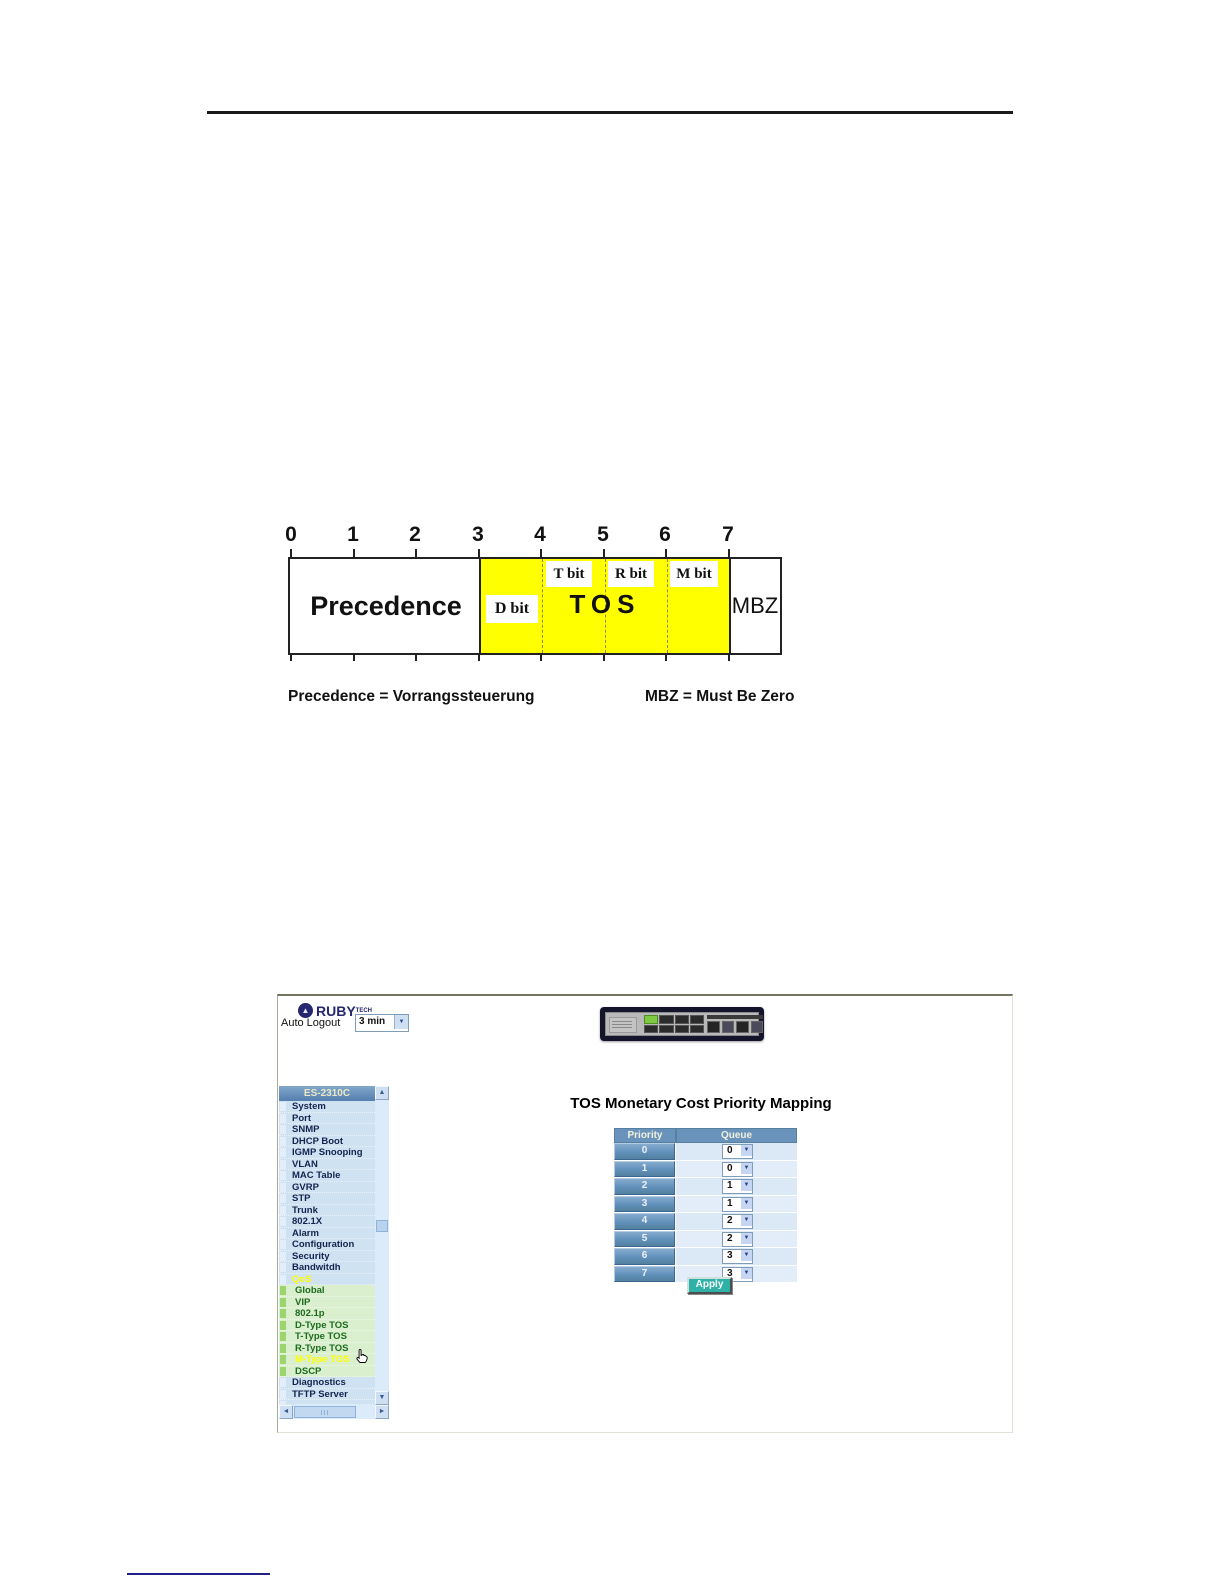  What do you see at coordinates (305, 1210) in the screenshot?
I see `sidebar-item-label: Trunk` at bounding box center [305, 1210].